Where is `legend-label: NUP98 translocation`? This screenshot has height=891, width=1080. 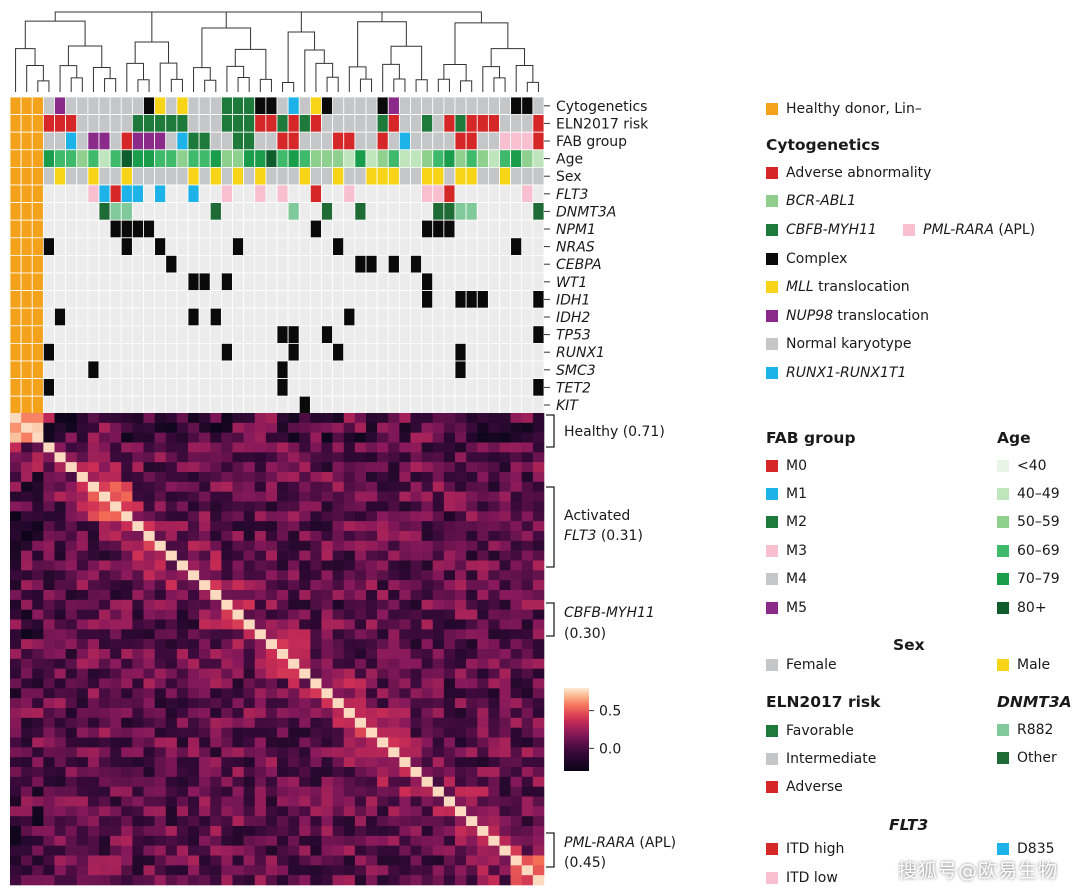
legend-label: NUP98 translocation is located at coordinates (857, 316).